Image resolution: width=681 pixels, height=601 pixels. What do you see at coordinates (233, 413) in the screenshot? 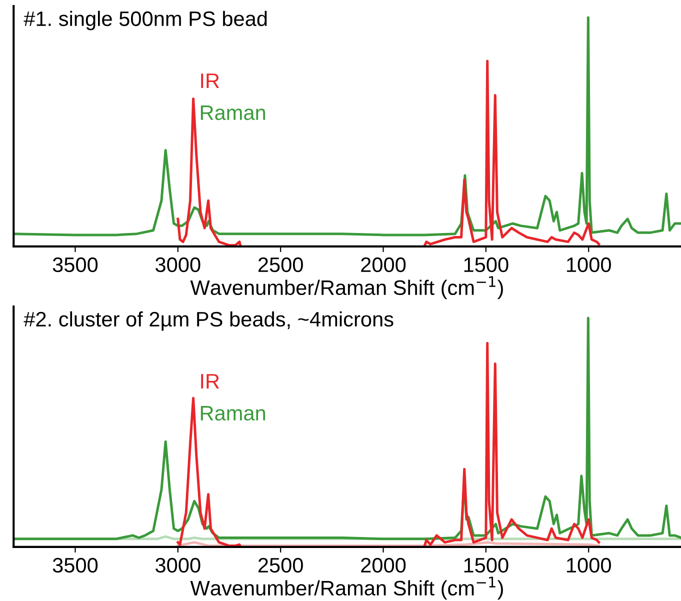
I see `series-label: Raman` at bounding box center [233, 413].